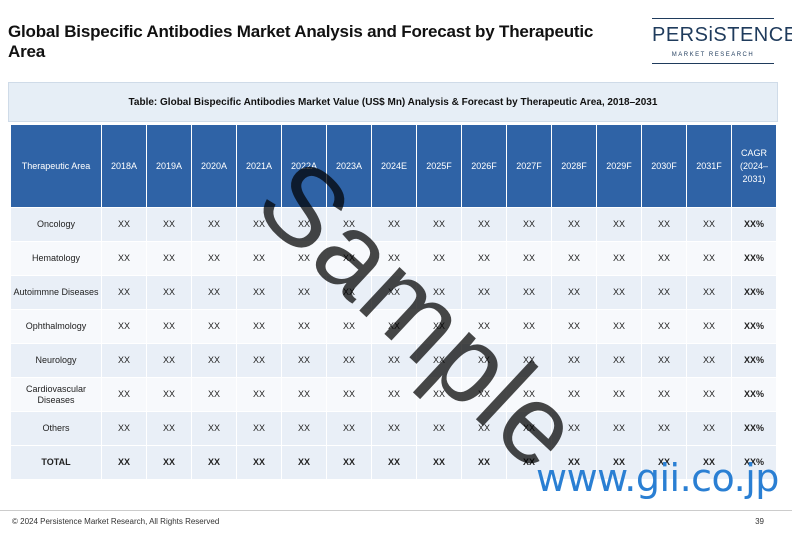 This screenshot has width=792, height=541. I want to click on column-header: 2025F, so click(439, 166).